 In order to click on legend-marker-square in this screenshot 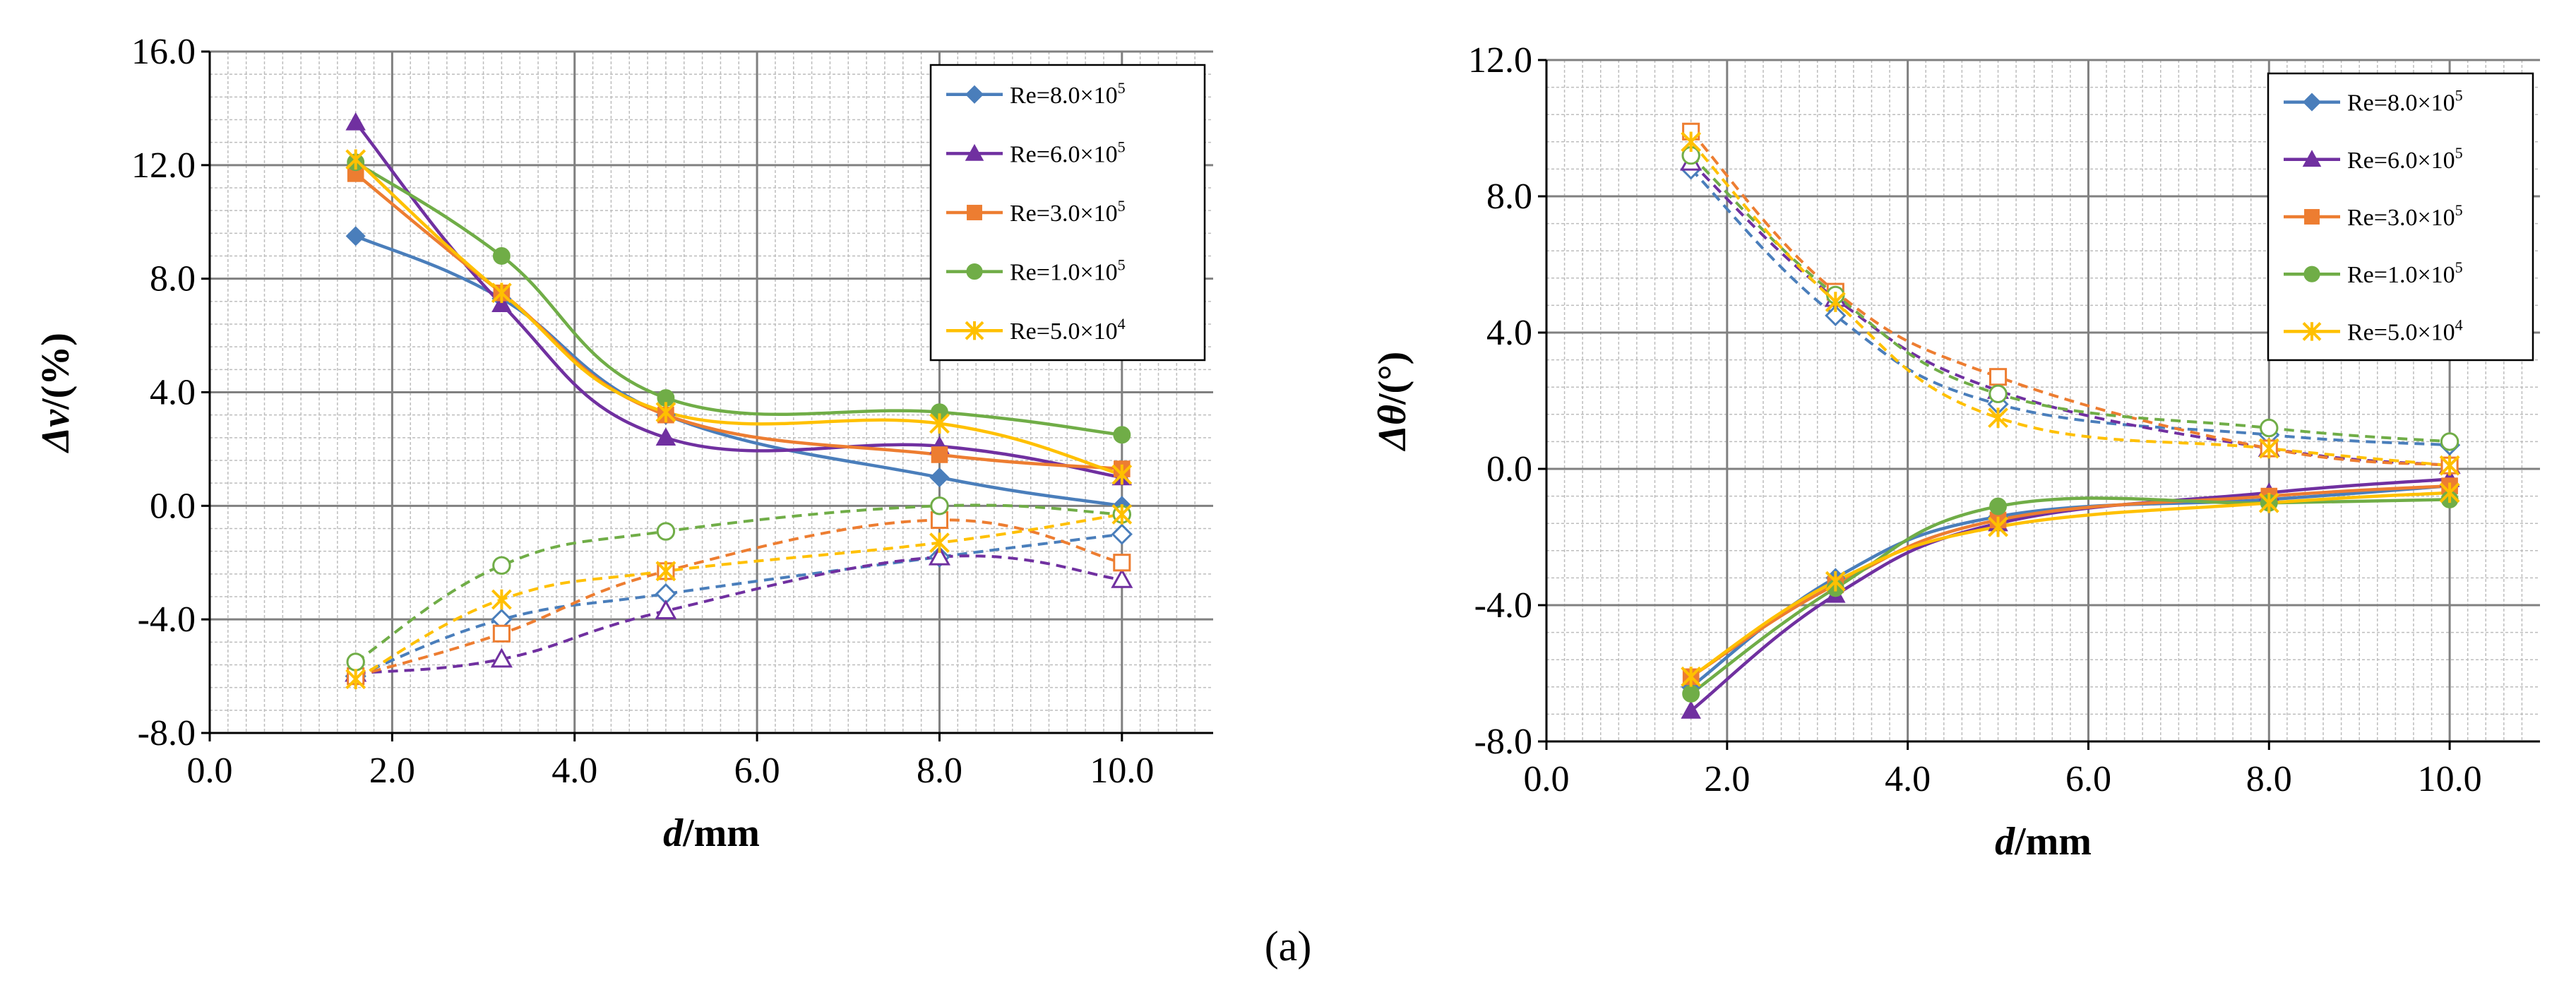, I will do `click(974, 212)`.